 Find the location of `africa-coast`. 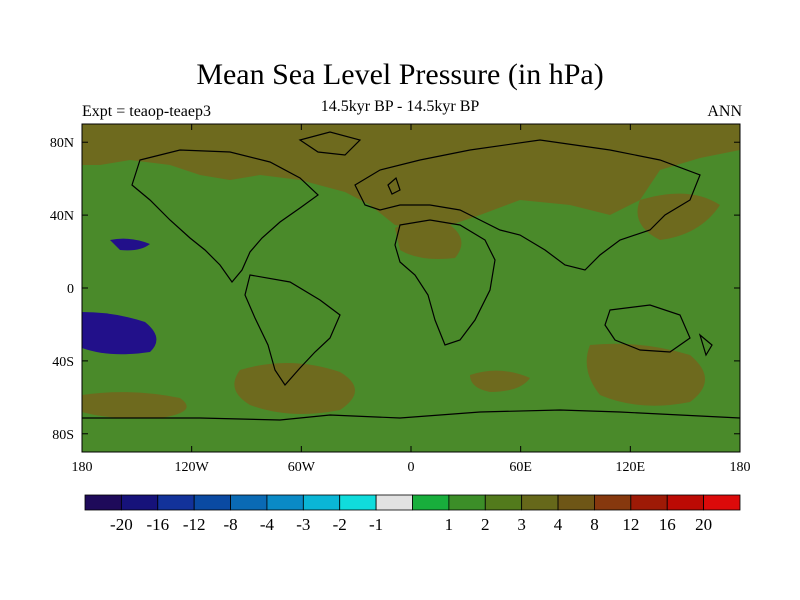

africa-coast is located at coordinates (445, 282).